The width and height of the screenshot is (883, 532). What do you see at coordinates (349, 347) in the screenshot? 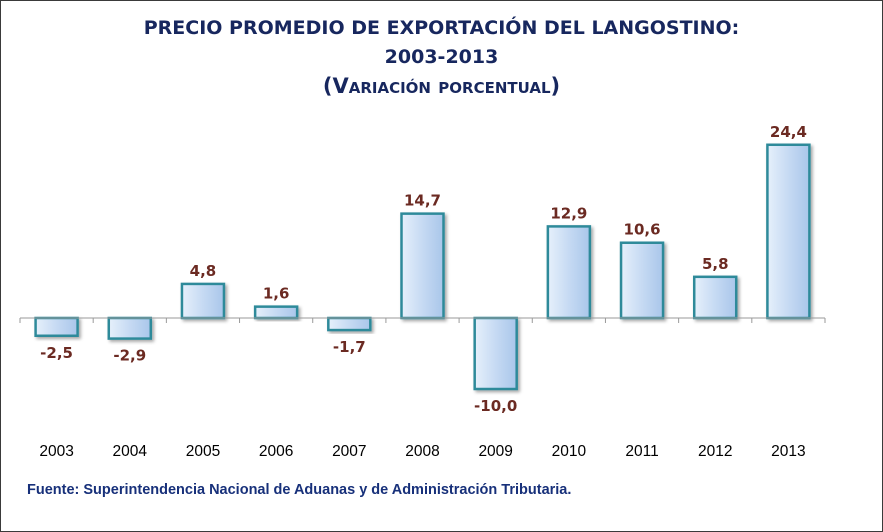
I see `data-label-2007: -1,7` at bounding box center [349, 347].